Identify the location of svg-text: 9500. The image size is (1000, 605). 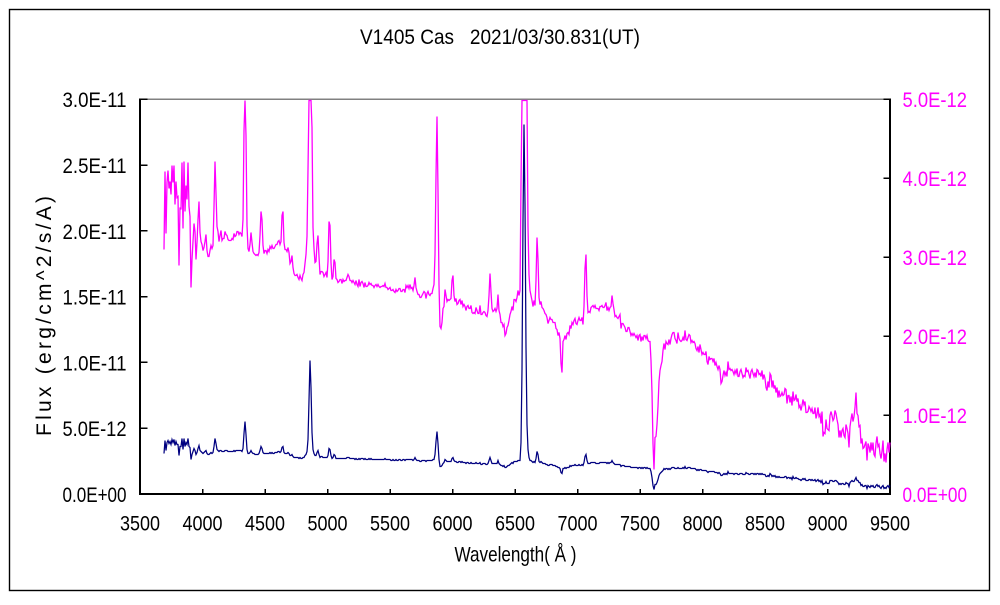
(890, 524).